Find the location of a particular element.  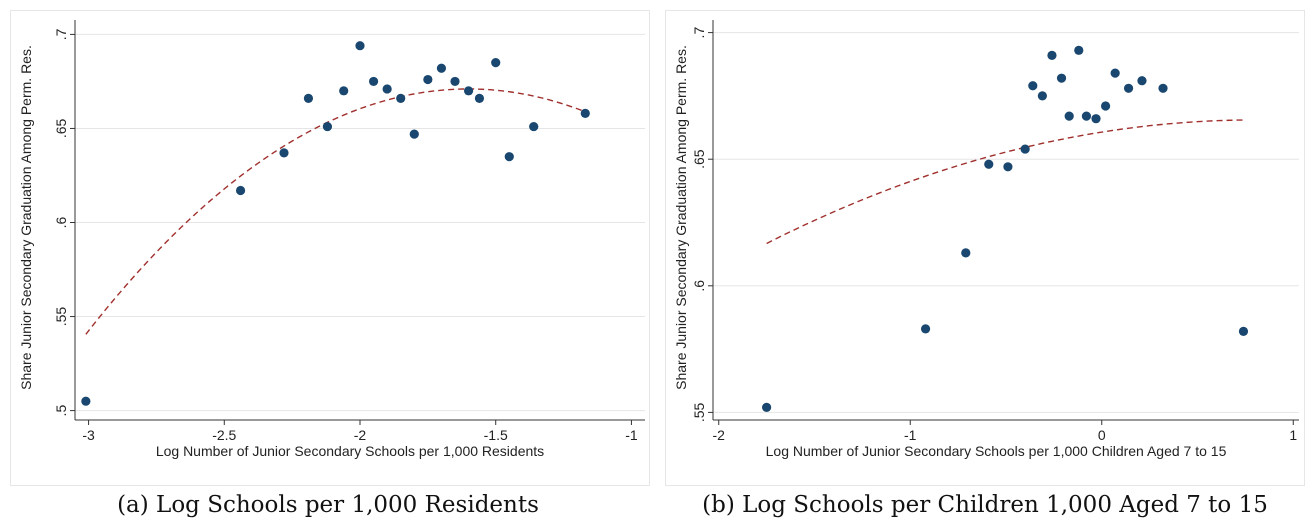

x-tick-label: 0 is located at coordinates (1102, 435).